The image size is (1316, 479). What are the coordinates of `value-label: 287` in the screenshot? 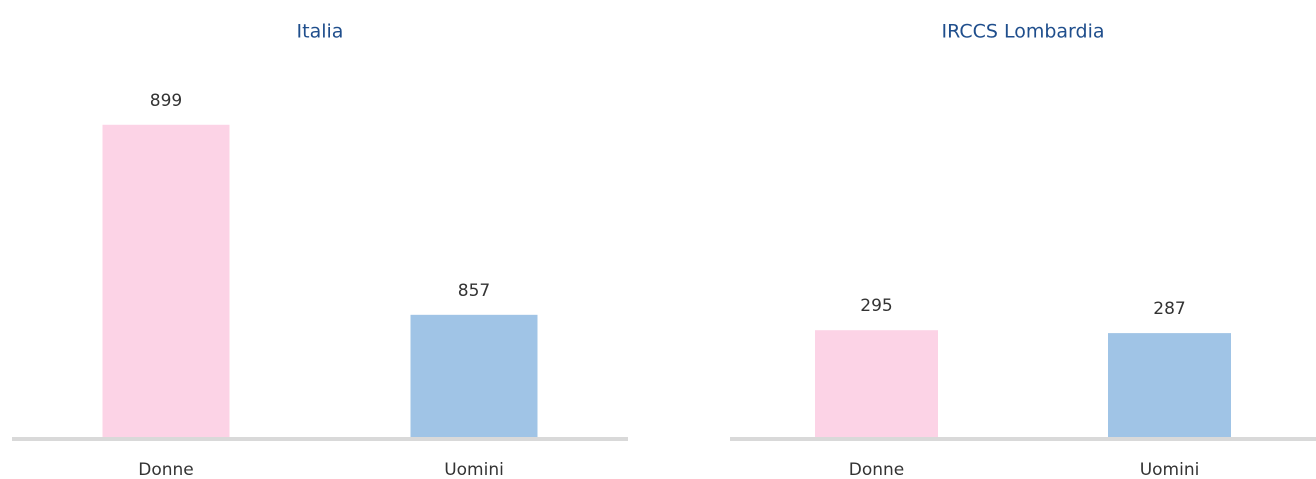 It's located at (1169, 309).